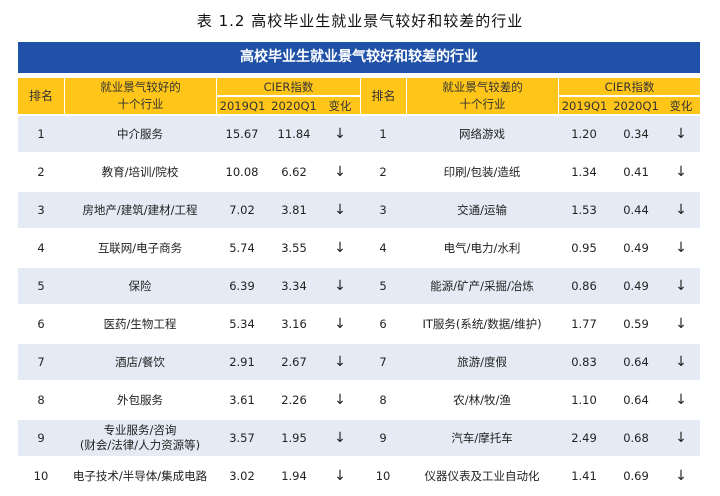 The width and height of the screenshot is (720, 496). I want to click on good-2019q1: 5.34, so click(242, 324).